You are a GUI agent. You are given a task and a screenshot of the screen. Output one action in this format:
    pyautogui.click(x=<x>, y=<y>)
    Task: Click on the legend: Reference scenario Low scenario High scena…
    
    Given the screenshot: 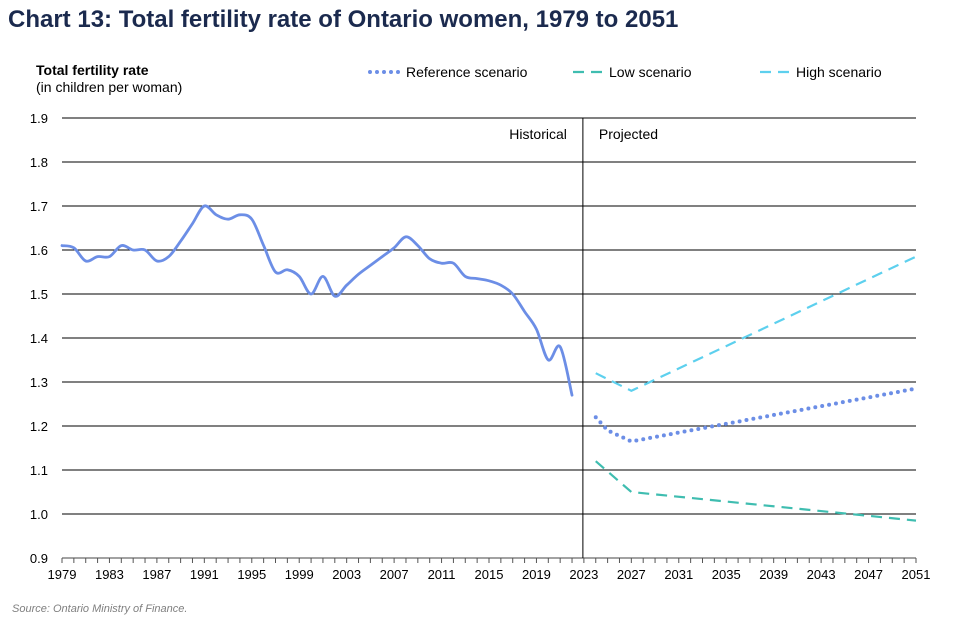 What is the action you would take?
    pyautogui.click(x=625, y=72)
    